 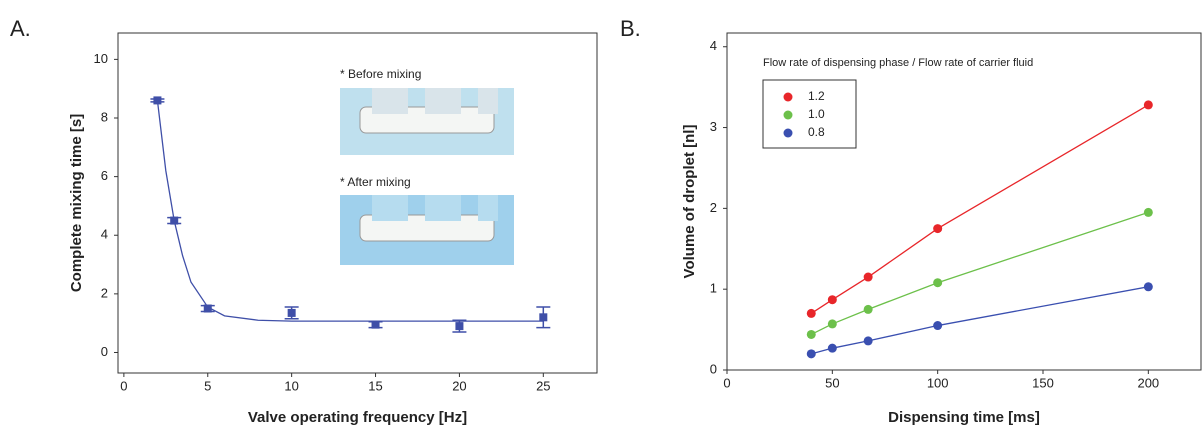 What do you see at coordinates (76, 203) in the screenshot?
I see `y-axis-title: Complete mixing time [s]` at bounding box center [76, 203].